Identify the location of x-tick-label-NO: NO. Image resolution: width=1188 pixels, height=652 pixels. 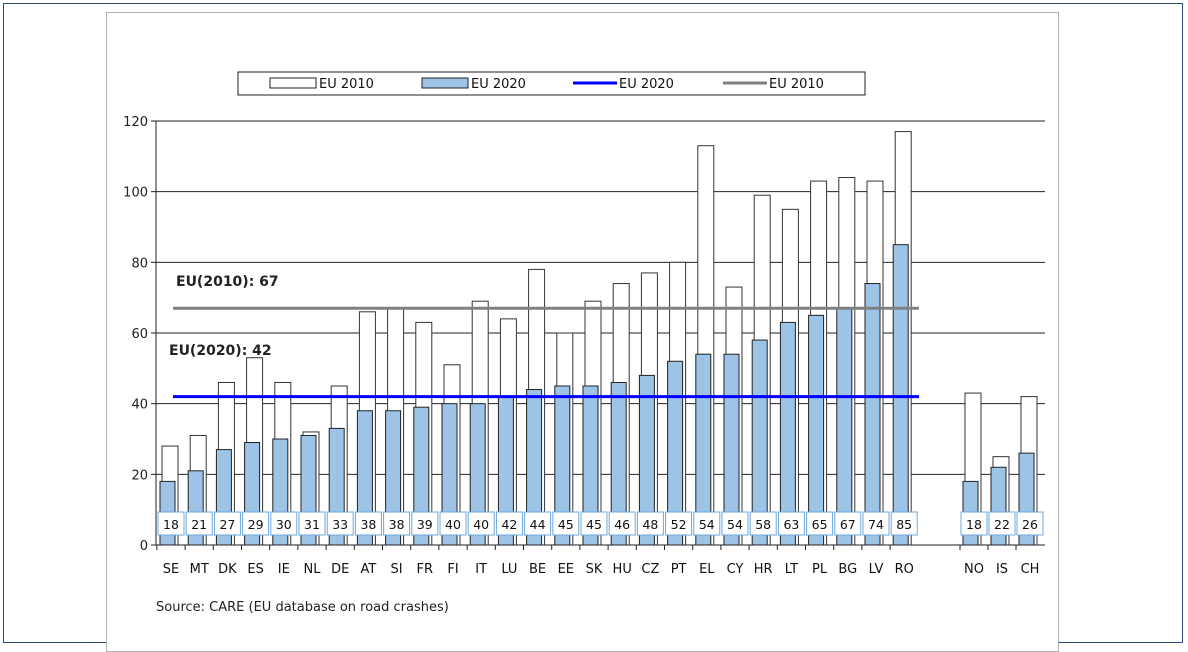
(974, 569).